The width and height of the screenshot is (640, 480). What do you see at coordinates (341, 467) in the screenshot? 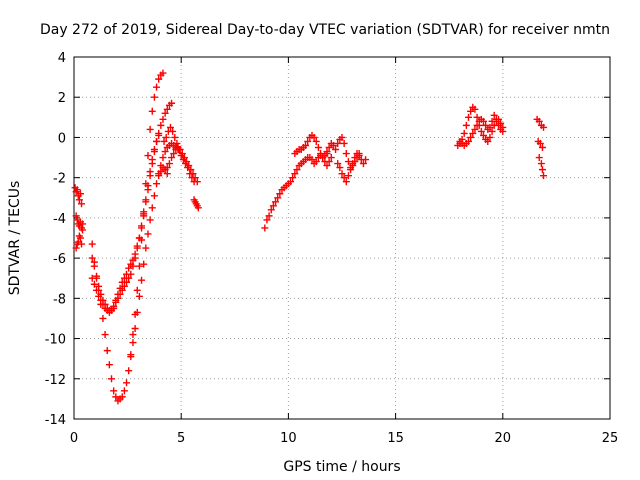
I see `x-axis-label: GPS time / hours` at bounding box center [341, 467].